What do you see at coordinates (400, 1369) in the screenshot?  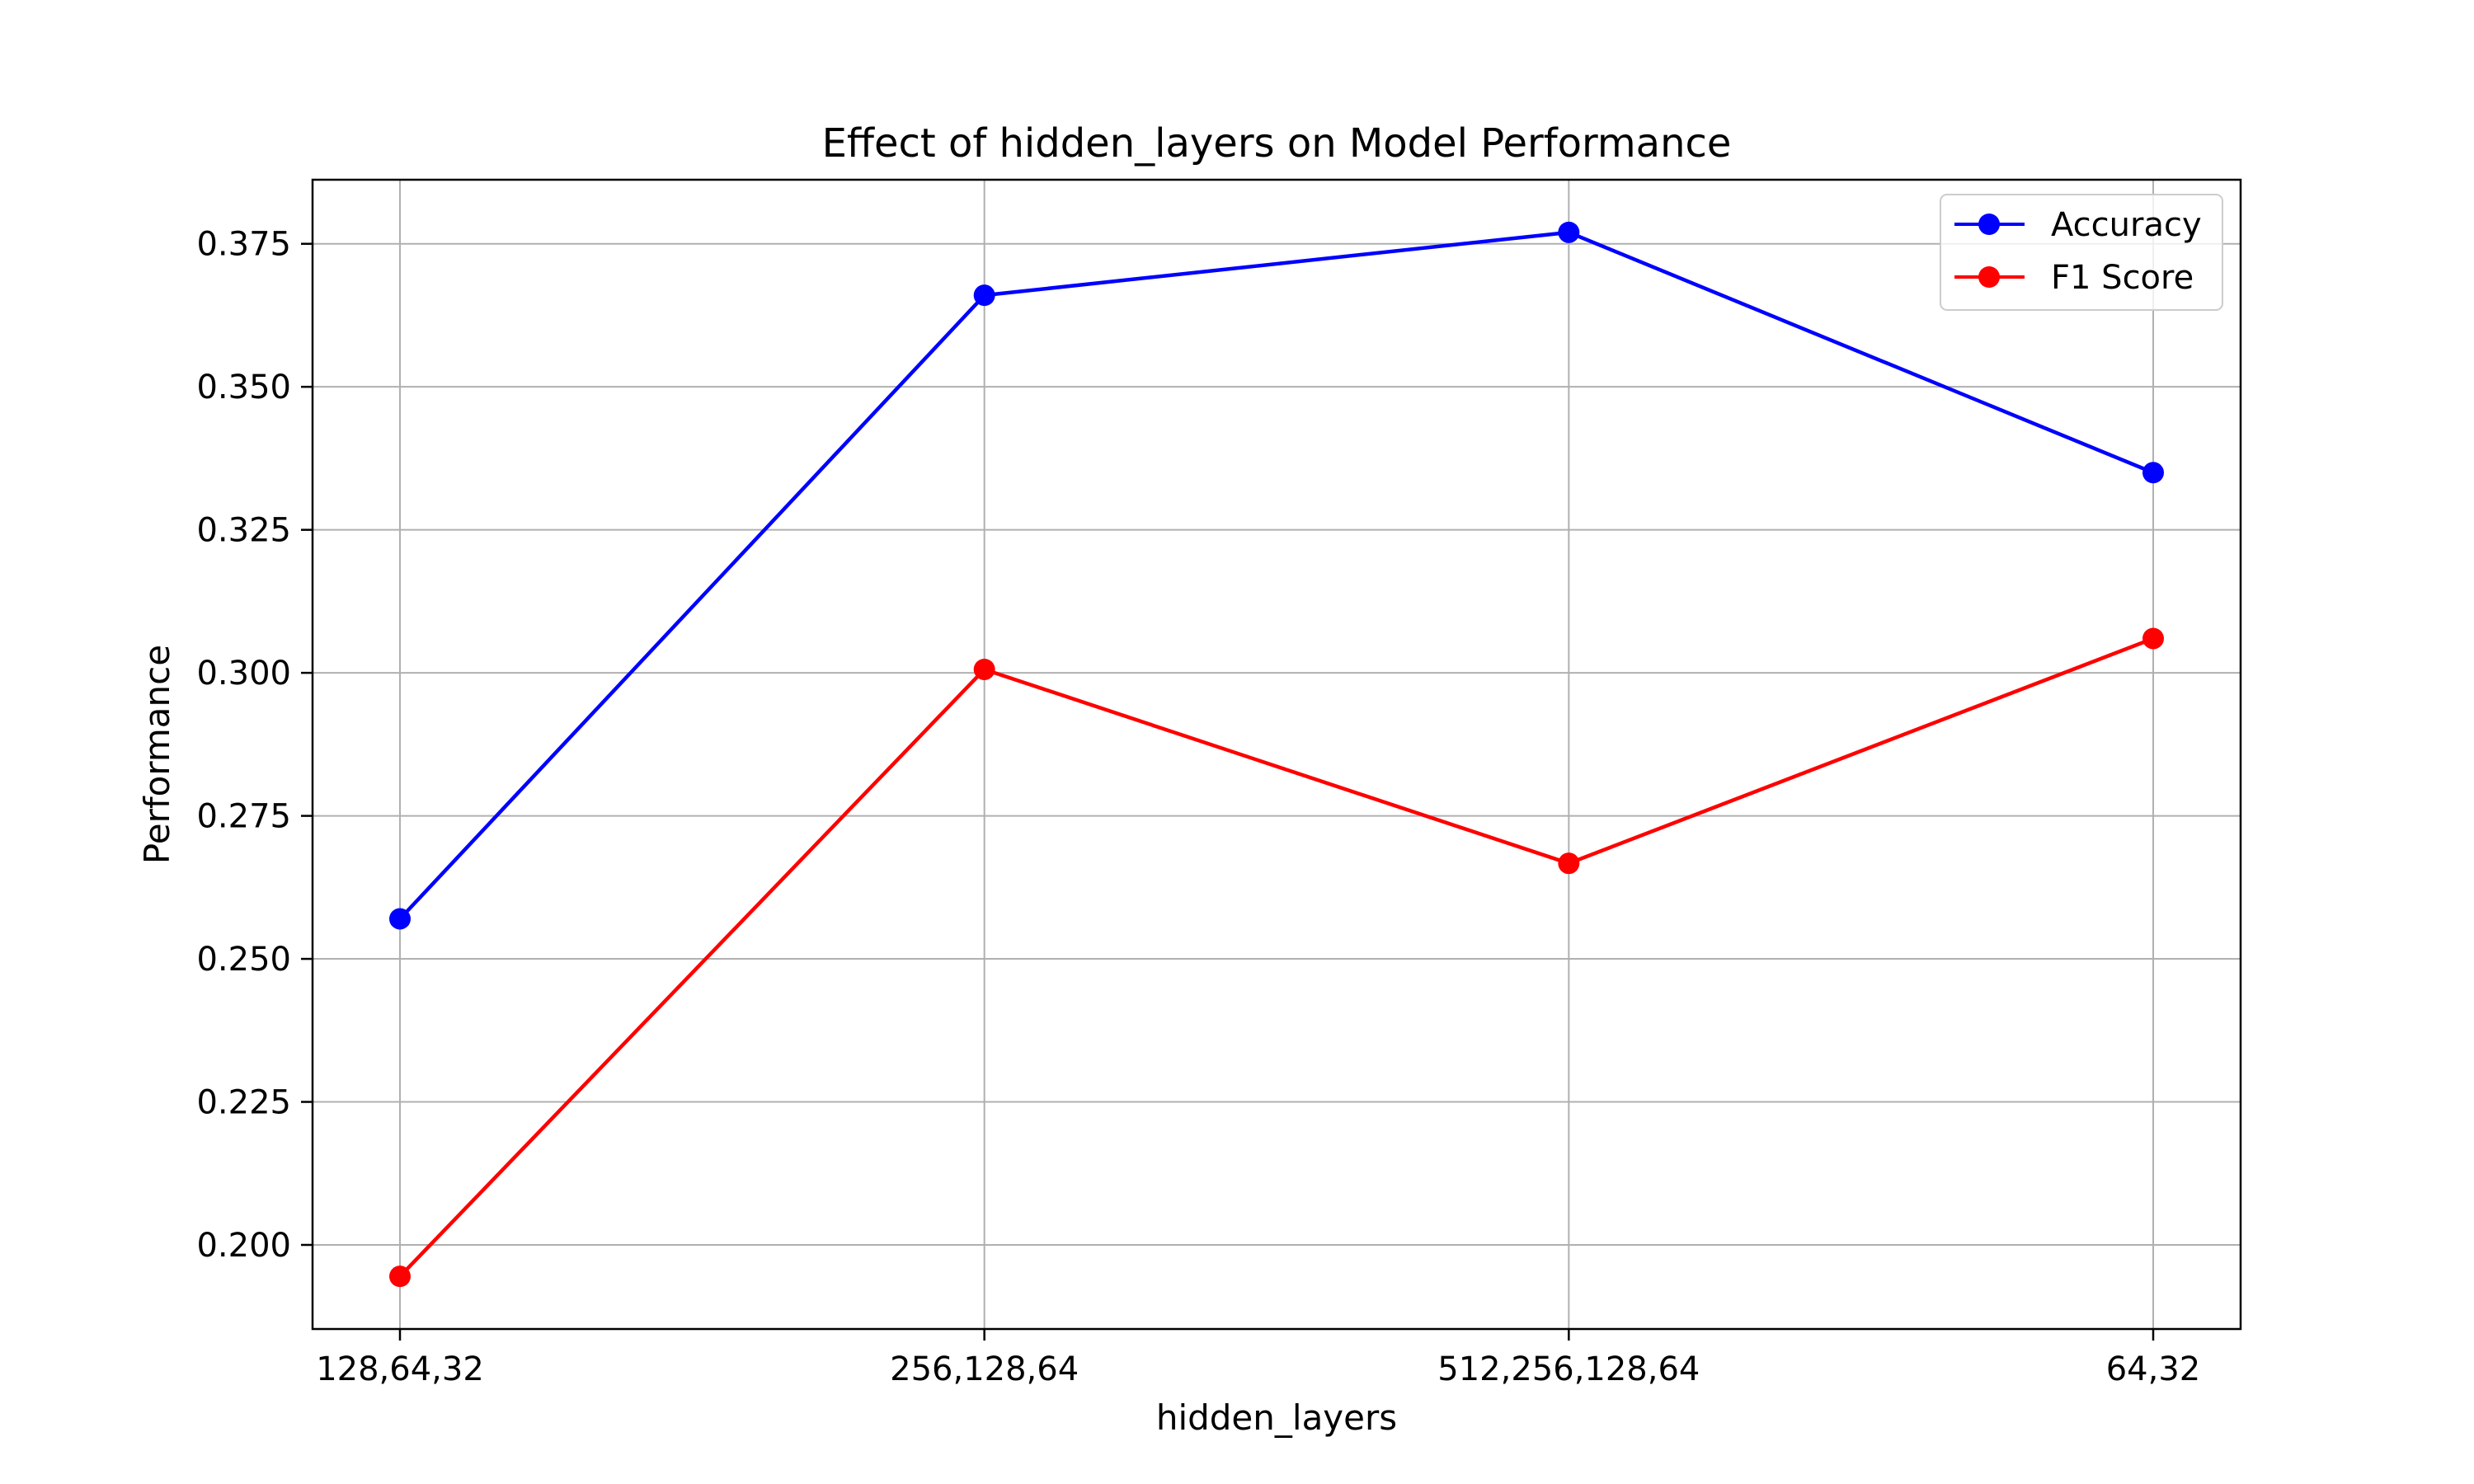 I see `x-tick-label: 128,64,32` at bounding box center [400, 1369].